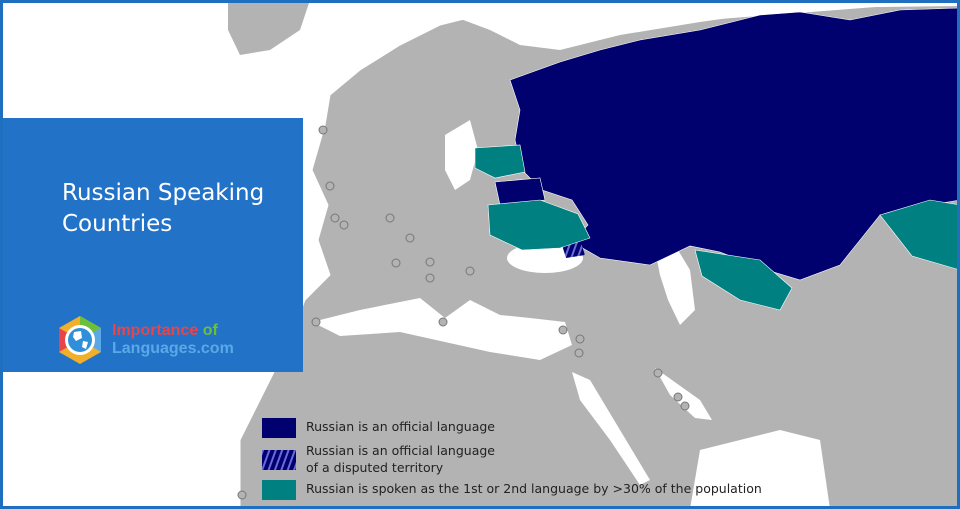 The height and width of the screenshot is (509, 960). Describe the element at coordinates (919, 235) in the screenshot. I see `region-kyrgyzstan-east` at that location.